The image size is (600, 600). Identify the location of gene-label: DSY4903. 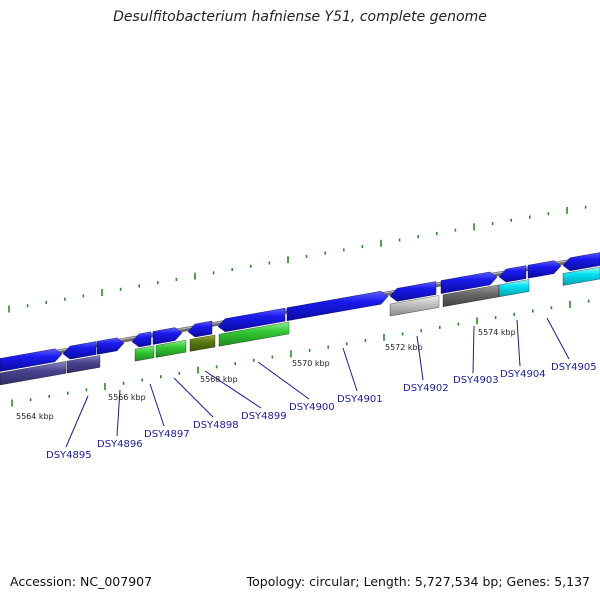
(476, 380).